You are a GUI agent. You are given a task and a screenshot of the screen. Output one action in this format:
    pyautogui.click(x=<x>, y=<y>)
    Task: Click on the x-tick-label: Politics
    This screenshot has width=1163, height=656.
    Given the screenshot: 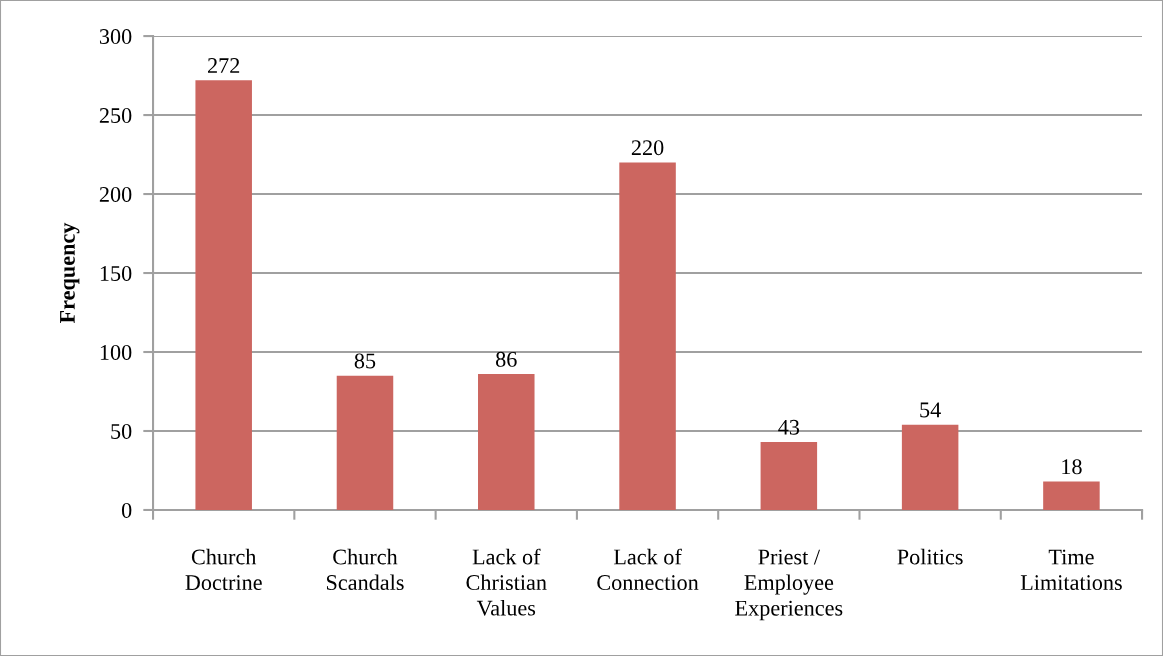 What is the action you would take?
    pyautogui.click(x=930, y=556)
    